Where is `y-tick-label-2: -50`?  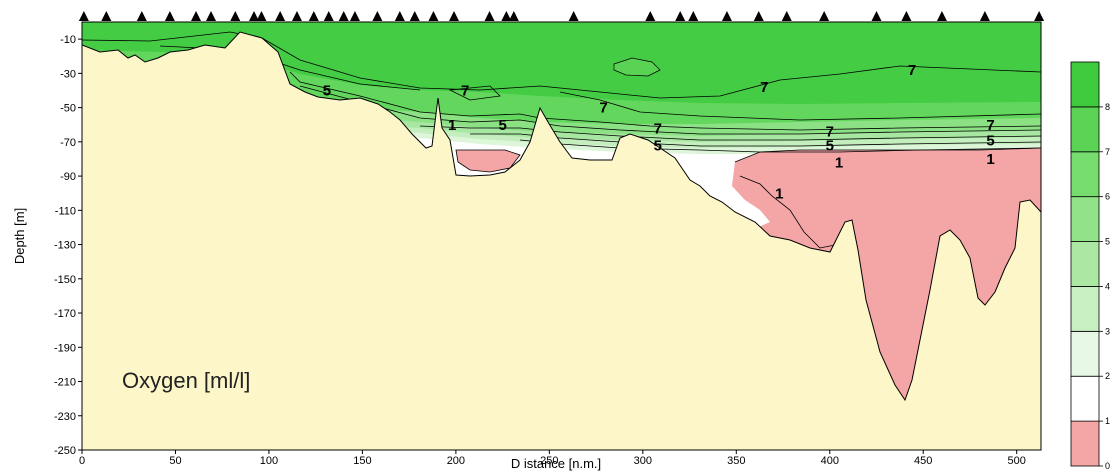 y-tick-label-2: -50 is located at coordinates (68, 109).